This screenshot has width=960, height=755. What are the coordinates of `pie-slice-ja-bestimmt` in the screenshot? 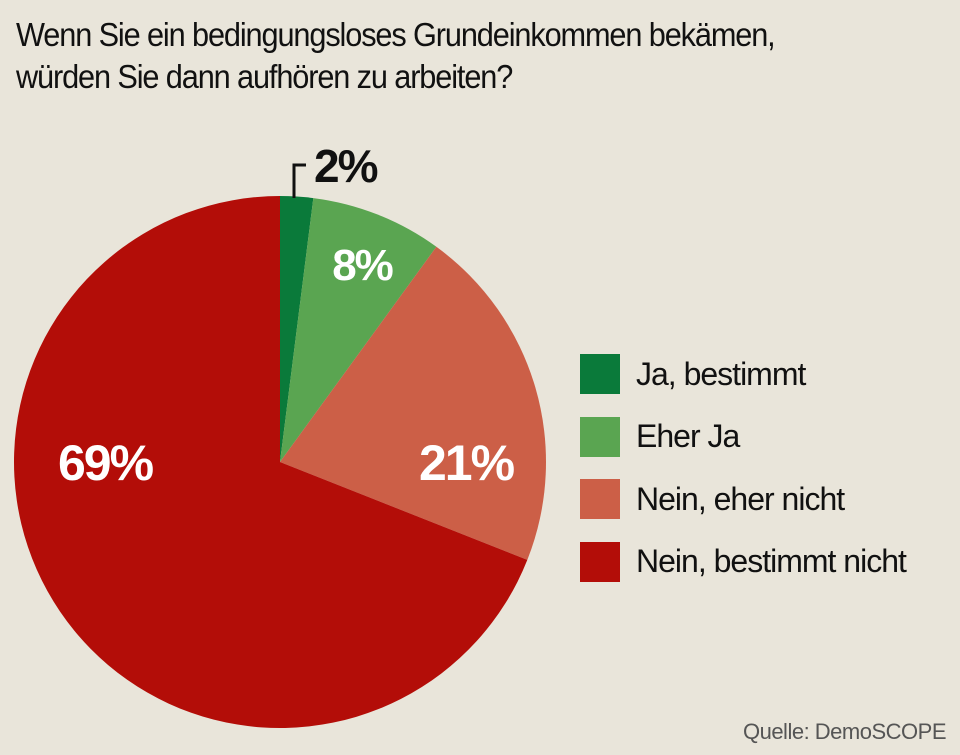 It's located at (297, 329).